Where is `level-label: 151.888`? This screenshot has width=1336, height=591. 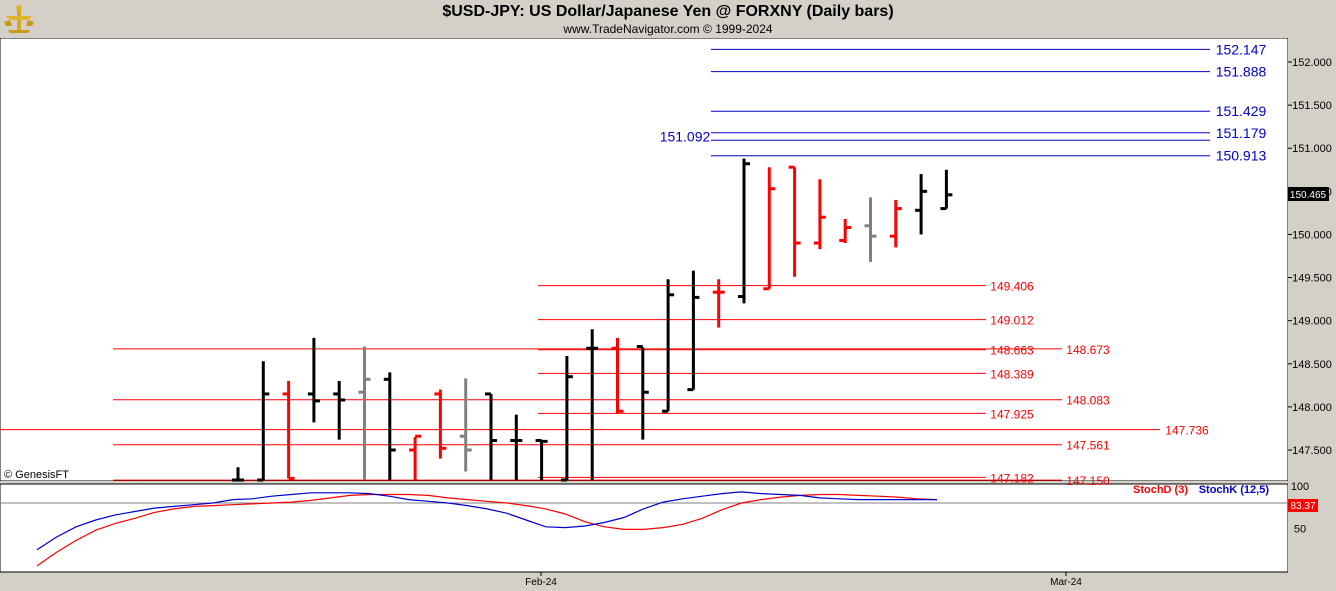
level-label: 151.888 is located at coordinates (1241, 72).